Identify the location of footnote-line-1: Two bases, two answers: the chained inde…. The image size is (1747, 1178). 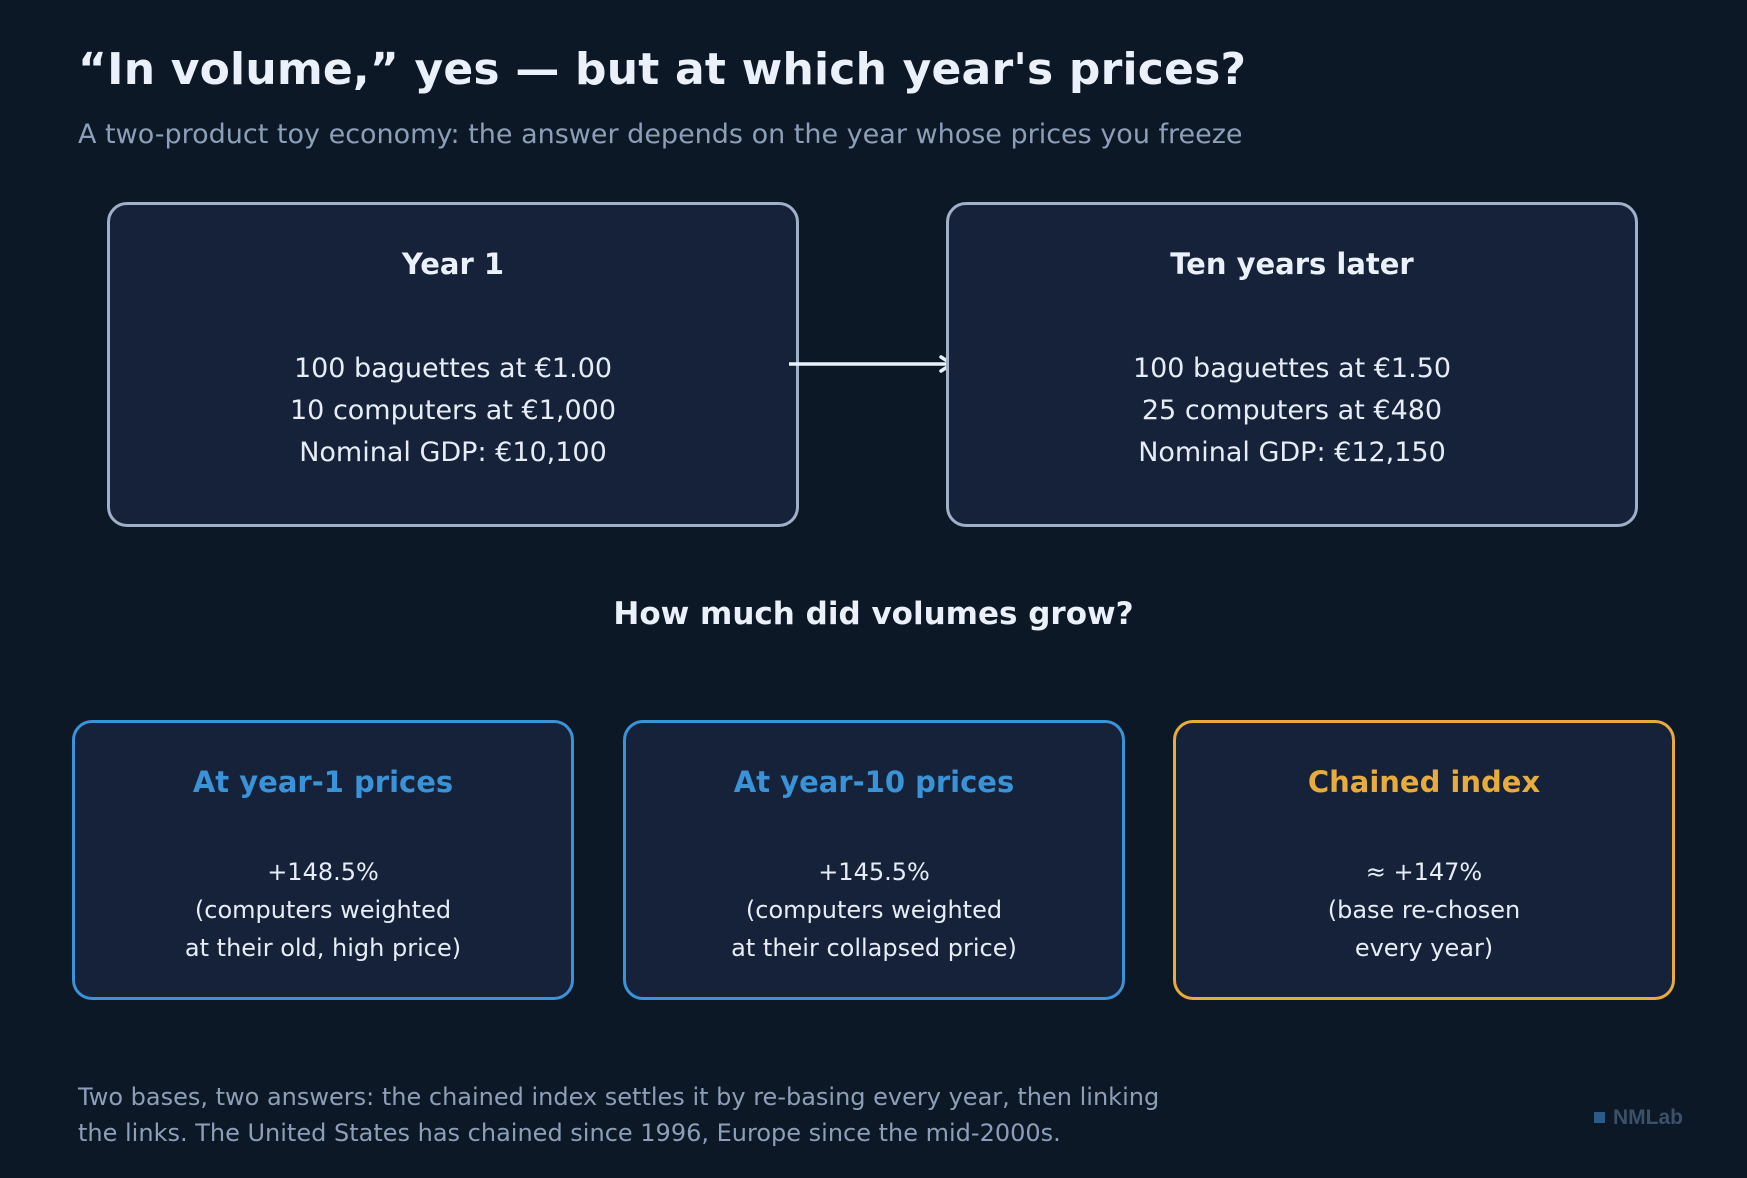
(619, 1097).